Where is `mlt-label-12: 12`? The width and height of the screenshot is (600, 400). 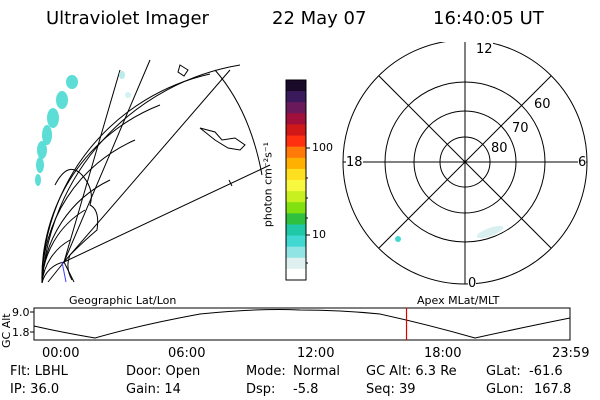 mlt-label-12: 12 is located at coordinates (484, 49).